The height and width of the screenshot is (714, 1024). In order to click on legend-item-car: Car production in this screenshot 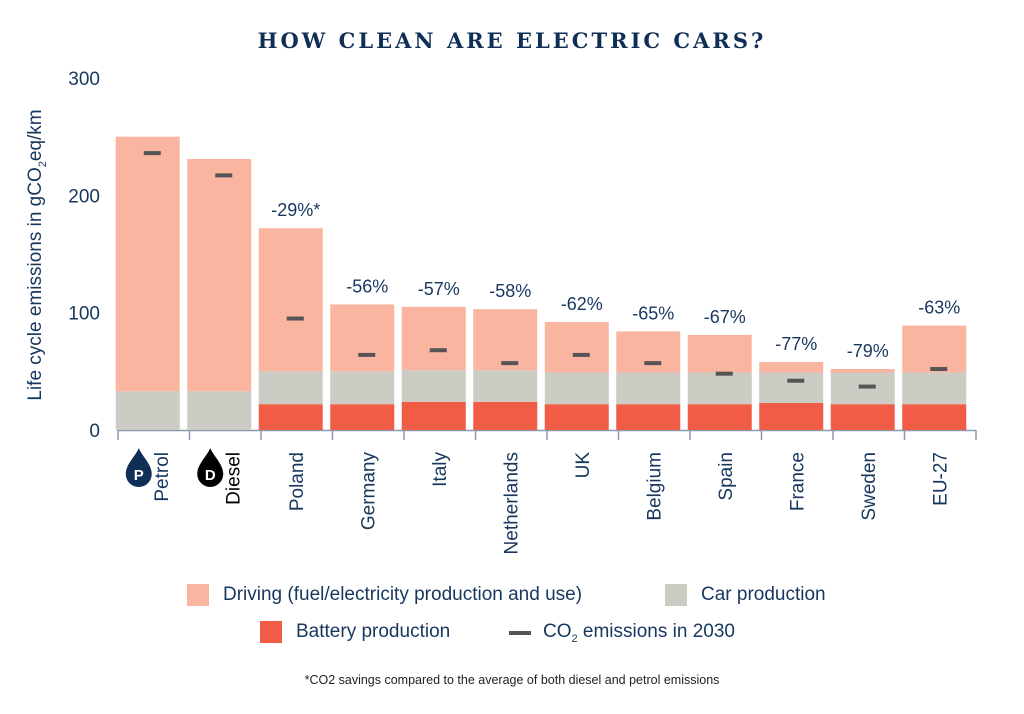, I will do `click(745, 595)`.